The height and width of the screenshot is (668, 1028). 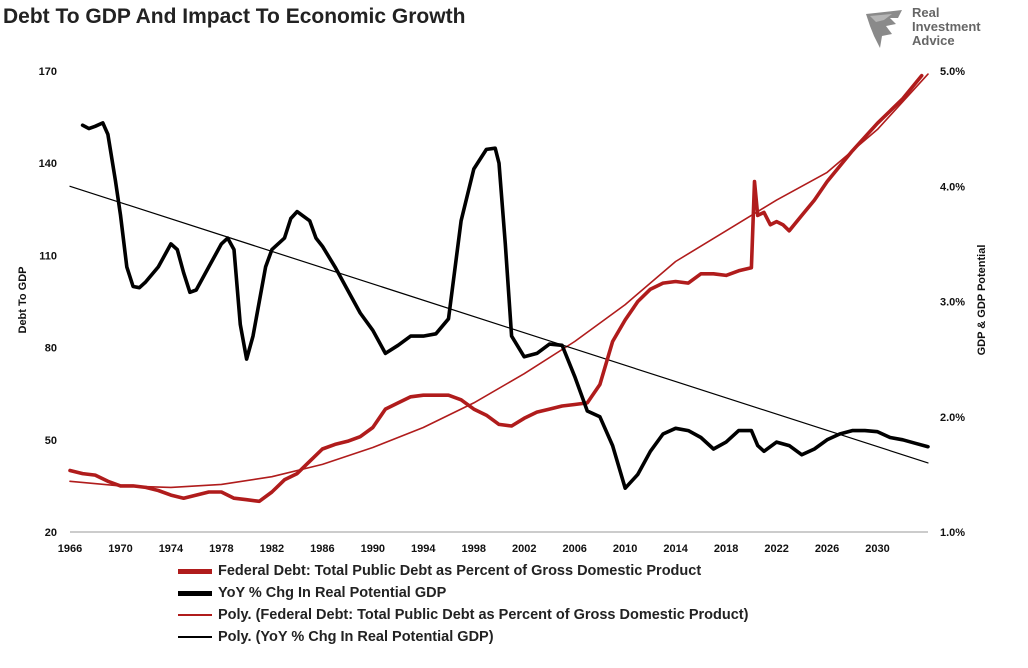 What do you see at coordinates (171, 549) in the screenshot?
I see `x-tick-label: 1974` at bounding box center [171, 549].